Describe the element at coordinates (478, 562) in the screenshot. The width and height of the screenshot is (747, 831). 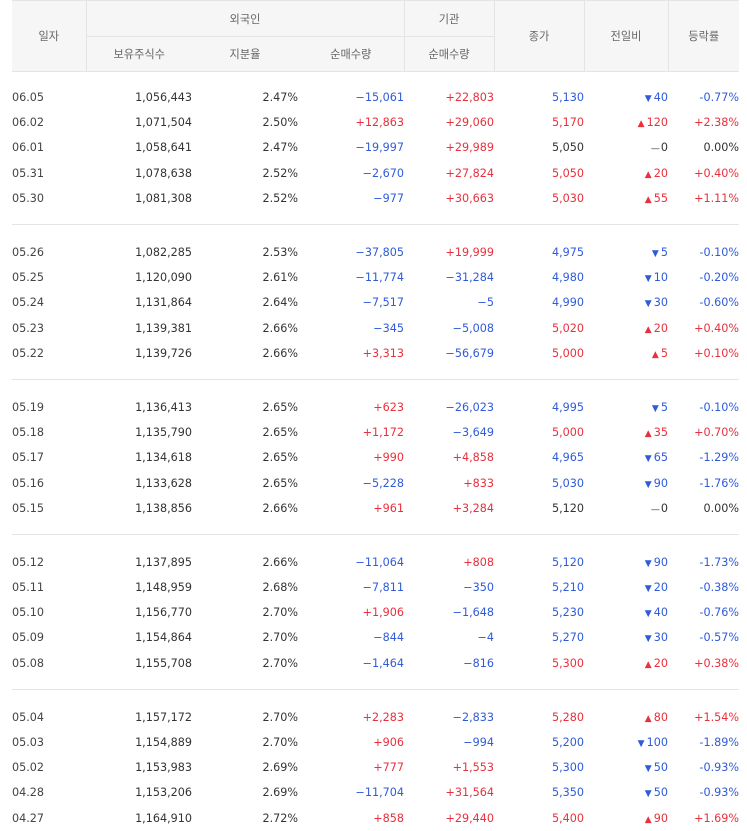
I see `inst-net-cell: +808` at that location.